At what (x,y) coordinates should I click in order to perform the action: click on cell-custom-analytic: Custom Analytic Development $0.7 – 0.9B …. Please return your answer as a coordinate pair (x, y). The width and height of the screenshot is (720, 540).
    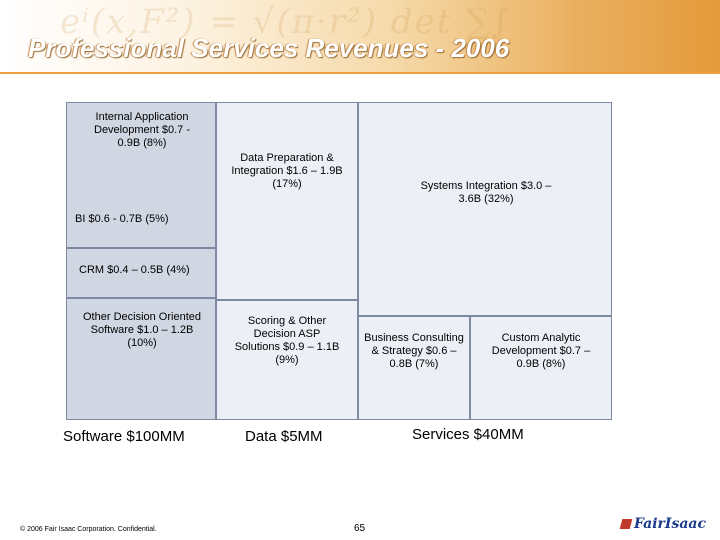
    Looking at the image, I should click on (541, 368).